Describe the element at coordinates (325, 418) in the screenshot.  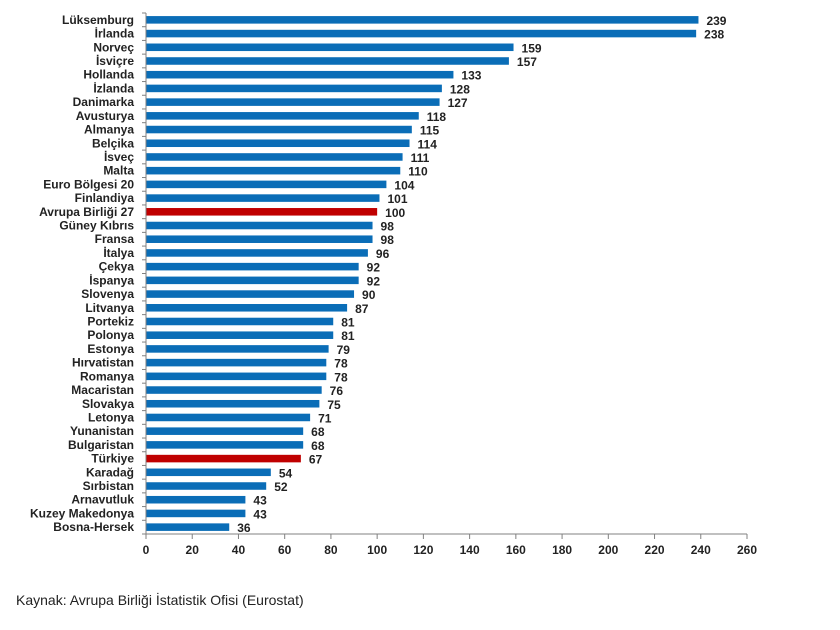
I see `value-label-29: 71` at that location.